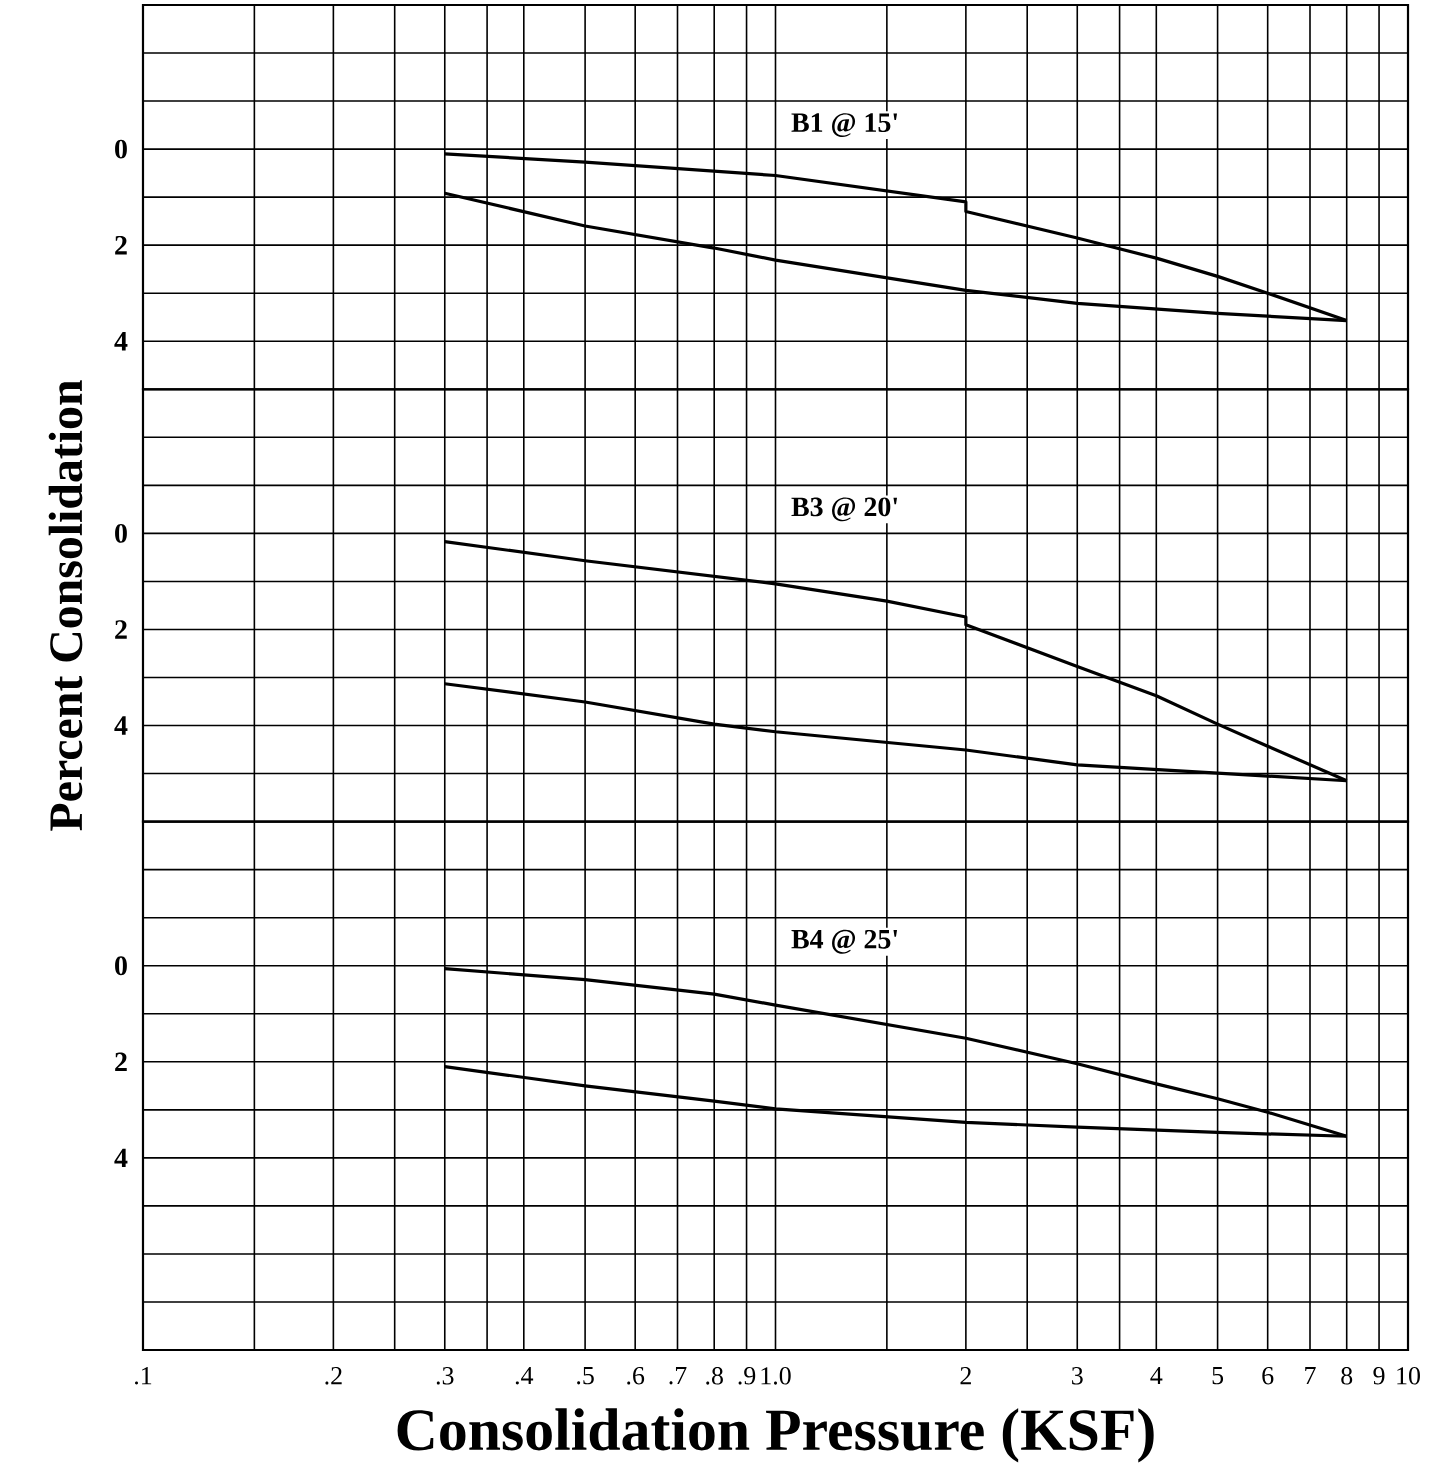  What do you see at coordinates (747, 1376) in the screenshot?
I see `x-tick-label: .9` at bounding box center [747, 1376].